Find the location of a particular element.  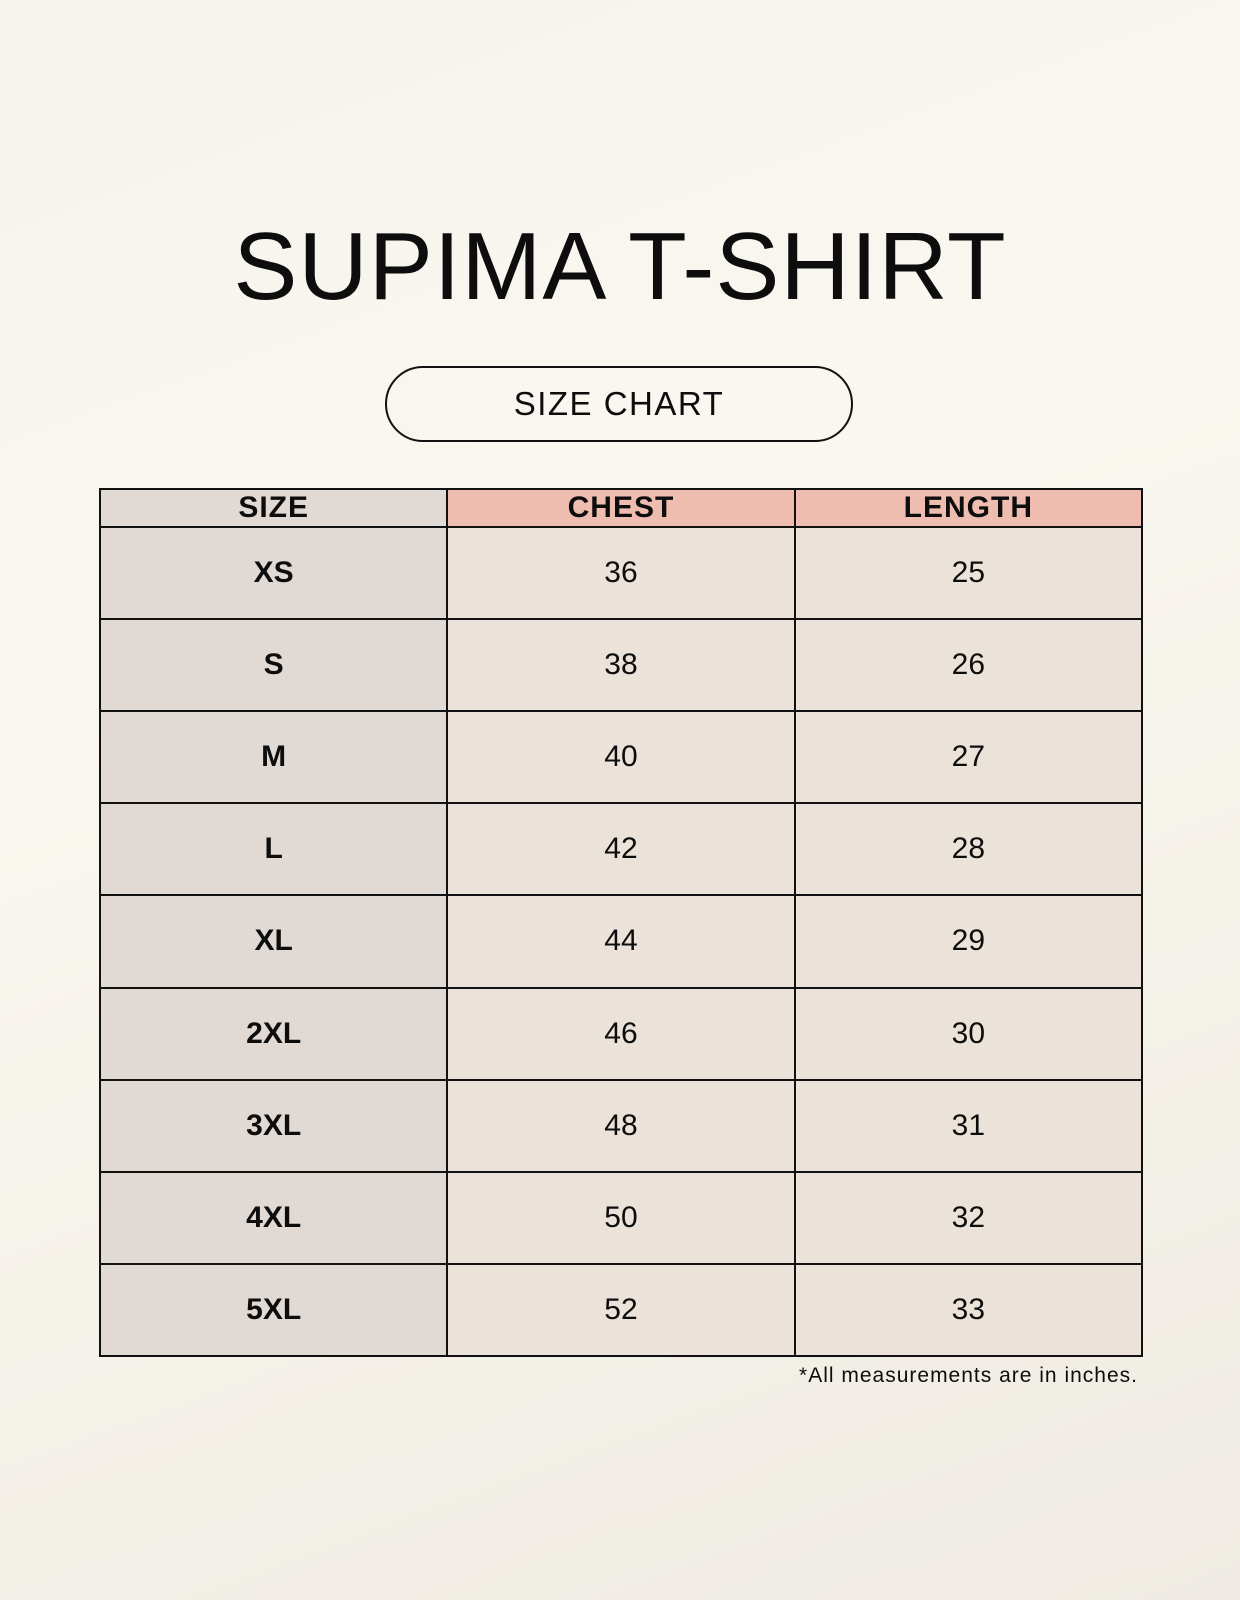

footnote: *All measurements are in inches. is located at coordinates (968, 1375).